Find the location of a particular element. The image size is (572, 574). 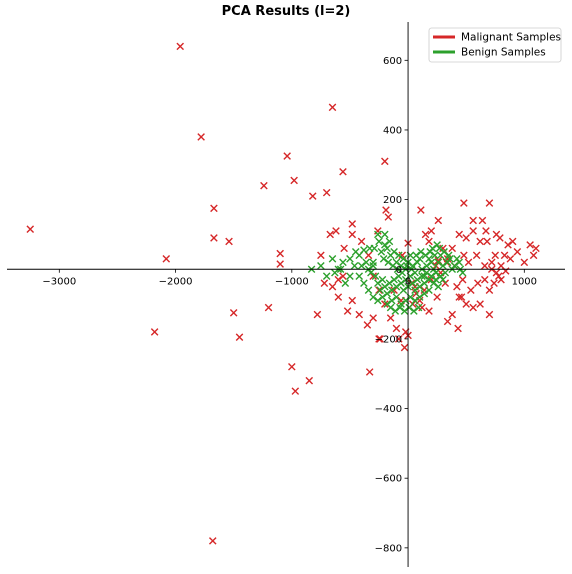

y-tick-label: 0 is located at coordinates (399, 270).